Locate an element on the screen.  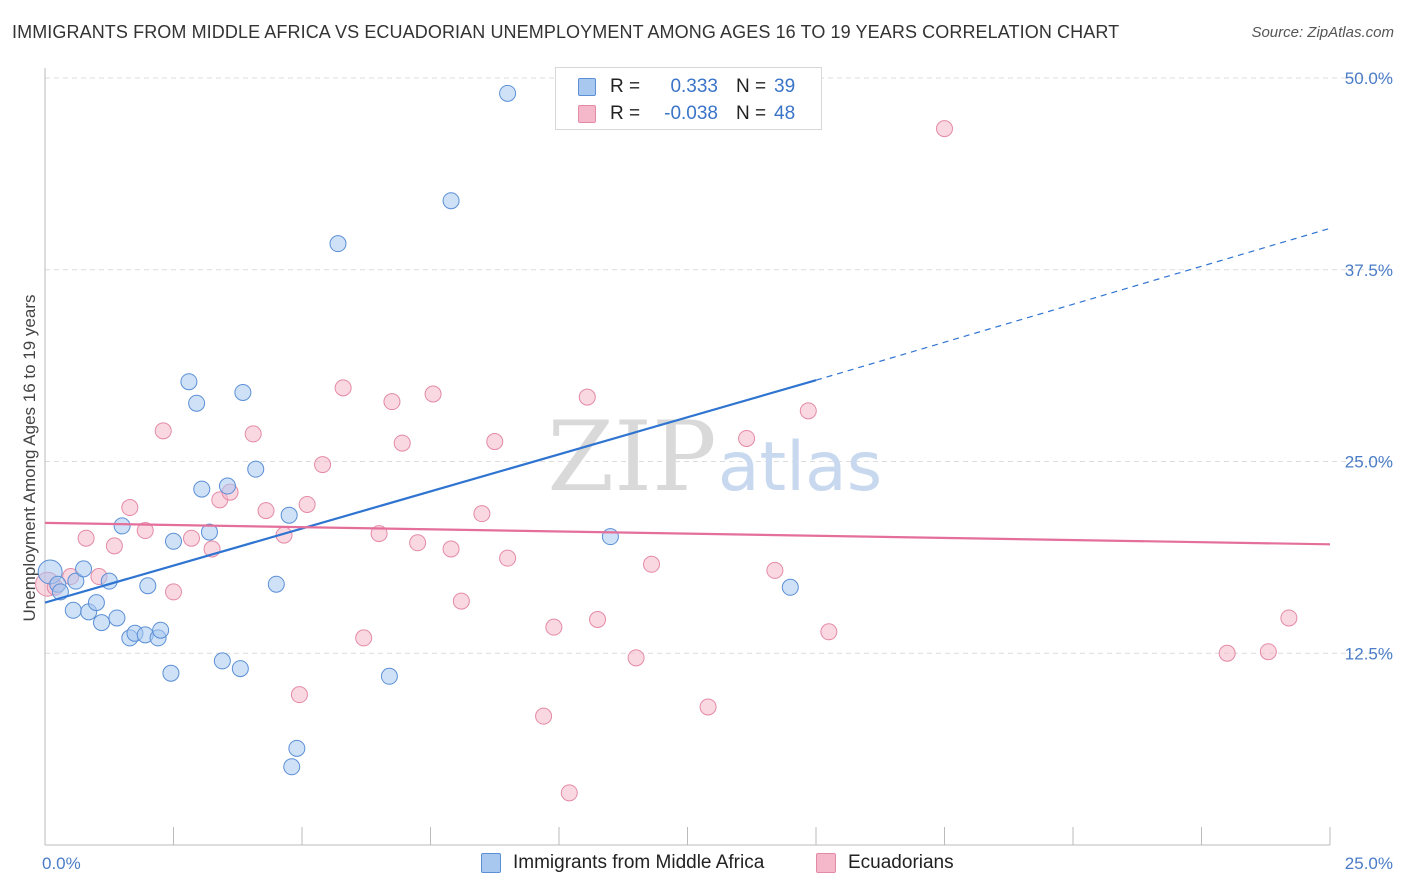
watermark: ZIP atlas is located at coordinates (714, 457).